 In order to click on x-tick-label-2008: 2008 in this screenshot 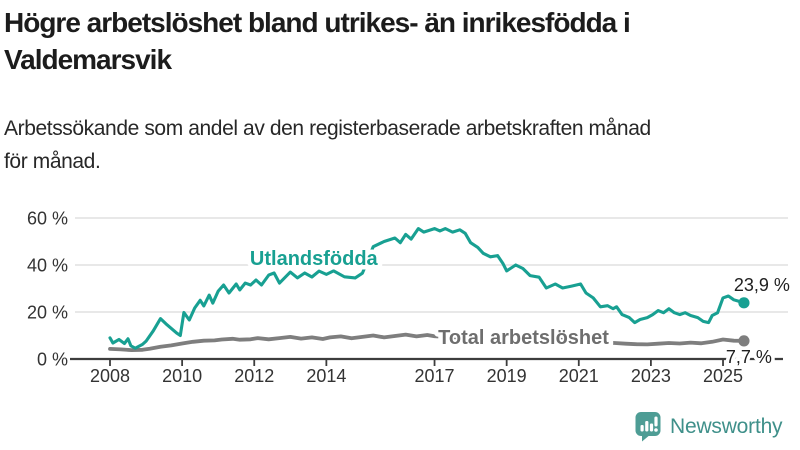, I will do `click(110, 376)`.